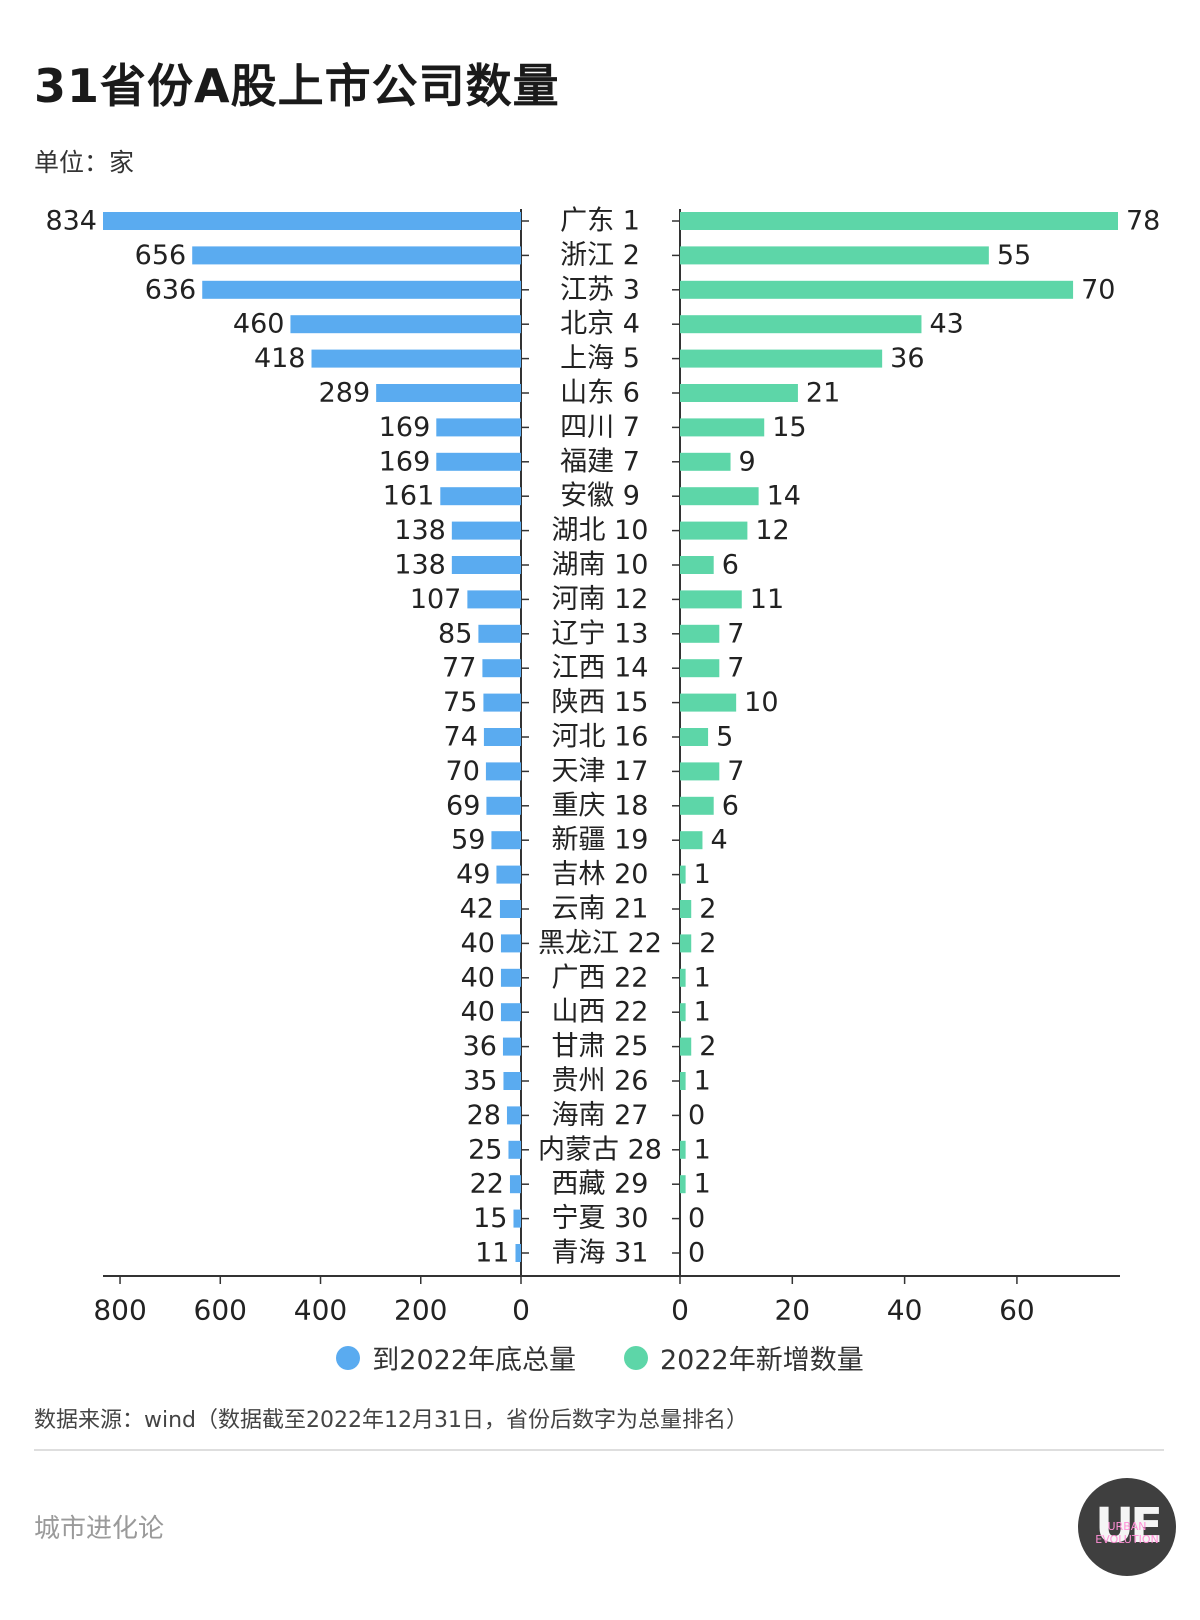  I want to click on left-x-tick-label: 400, so click(320, 1310).